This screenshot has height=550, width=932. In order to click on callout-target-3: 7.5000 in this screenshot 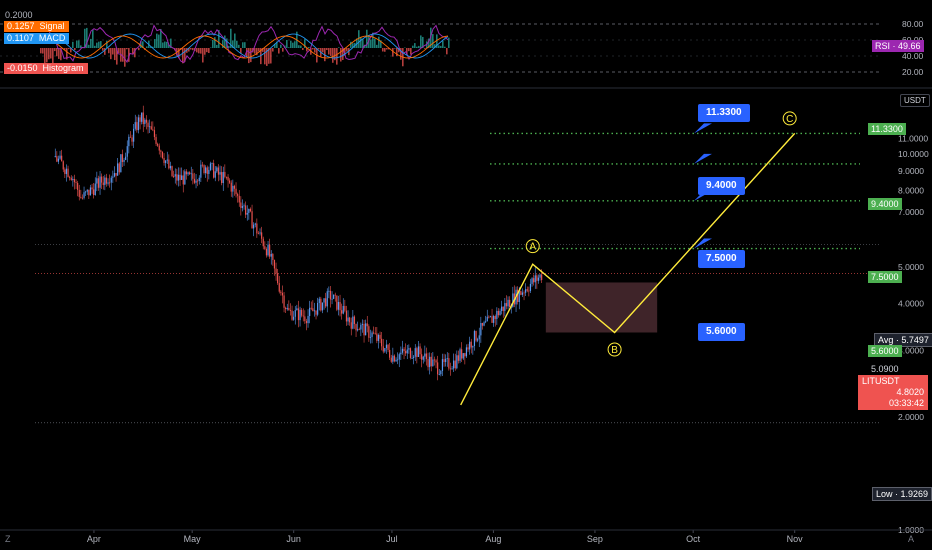, I will do `click(721, 259)`.